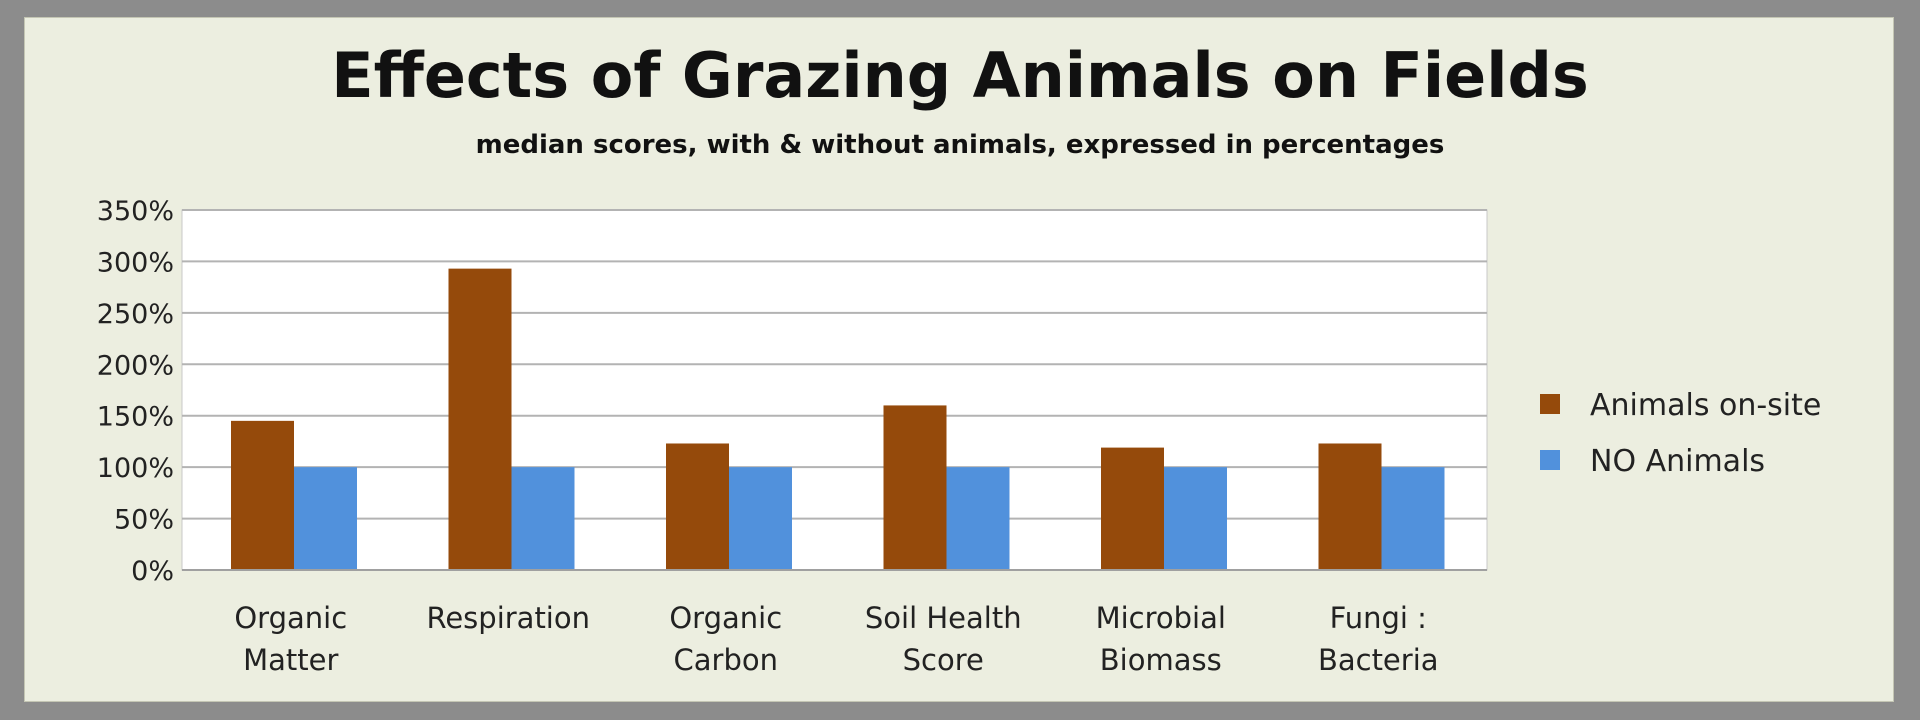 Image resolution: width=1920 pixels, height=720 pixels. What do you see at coordinates (1161, 618) in the screenshot?
I see `x-tick-label-line: Microbial` at bounding box center [1161, 618].